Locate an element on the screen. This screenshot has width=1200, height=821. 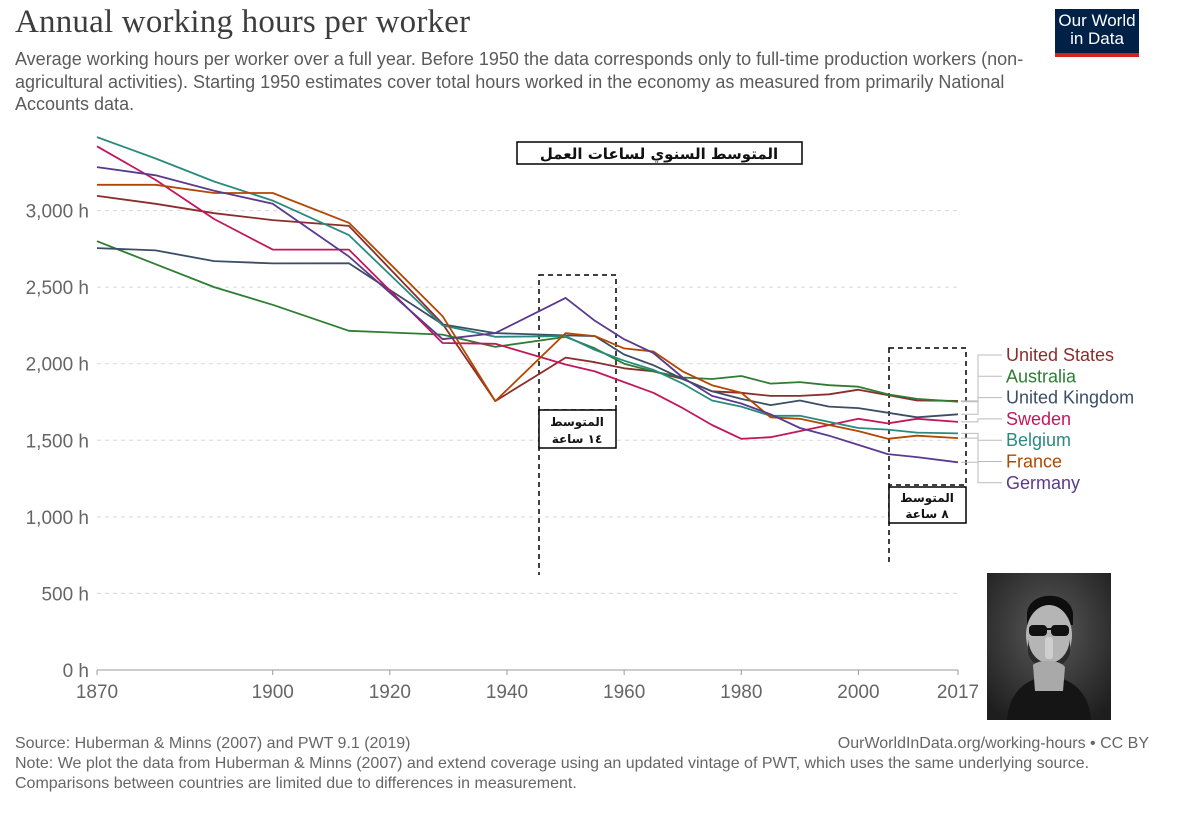
y-tick-label: 3,000 h is located at coordinates (57, 212).